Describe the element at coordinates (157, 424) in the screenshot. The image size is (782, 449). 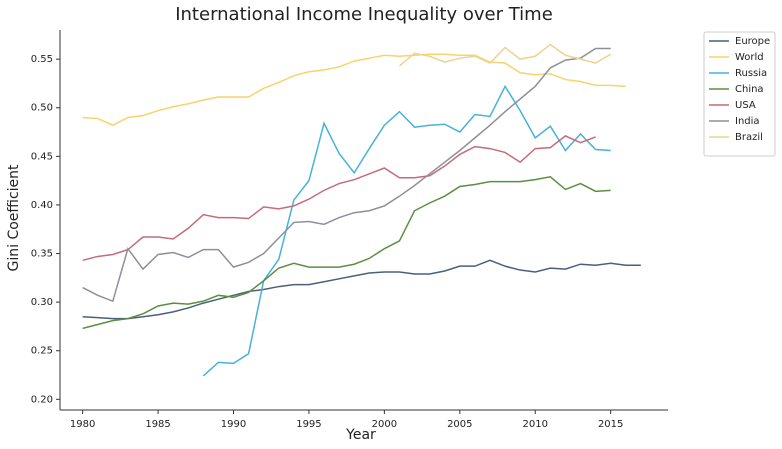
I see `x-tick-label: 1985` at that location.